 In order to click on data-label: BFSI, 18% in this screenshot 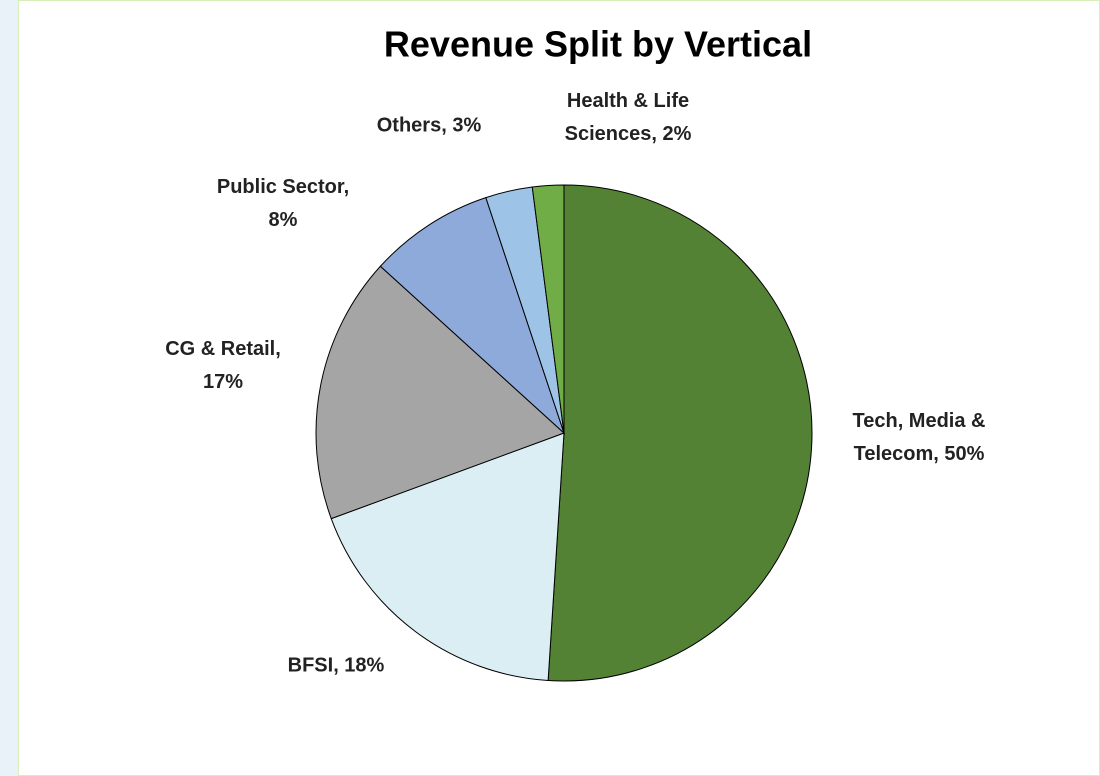, I will do `click(336, 665)`.